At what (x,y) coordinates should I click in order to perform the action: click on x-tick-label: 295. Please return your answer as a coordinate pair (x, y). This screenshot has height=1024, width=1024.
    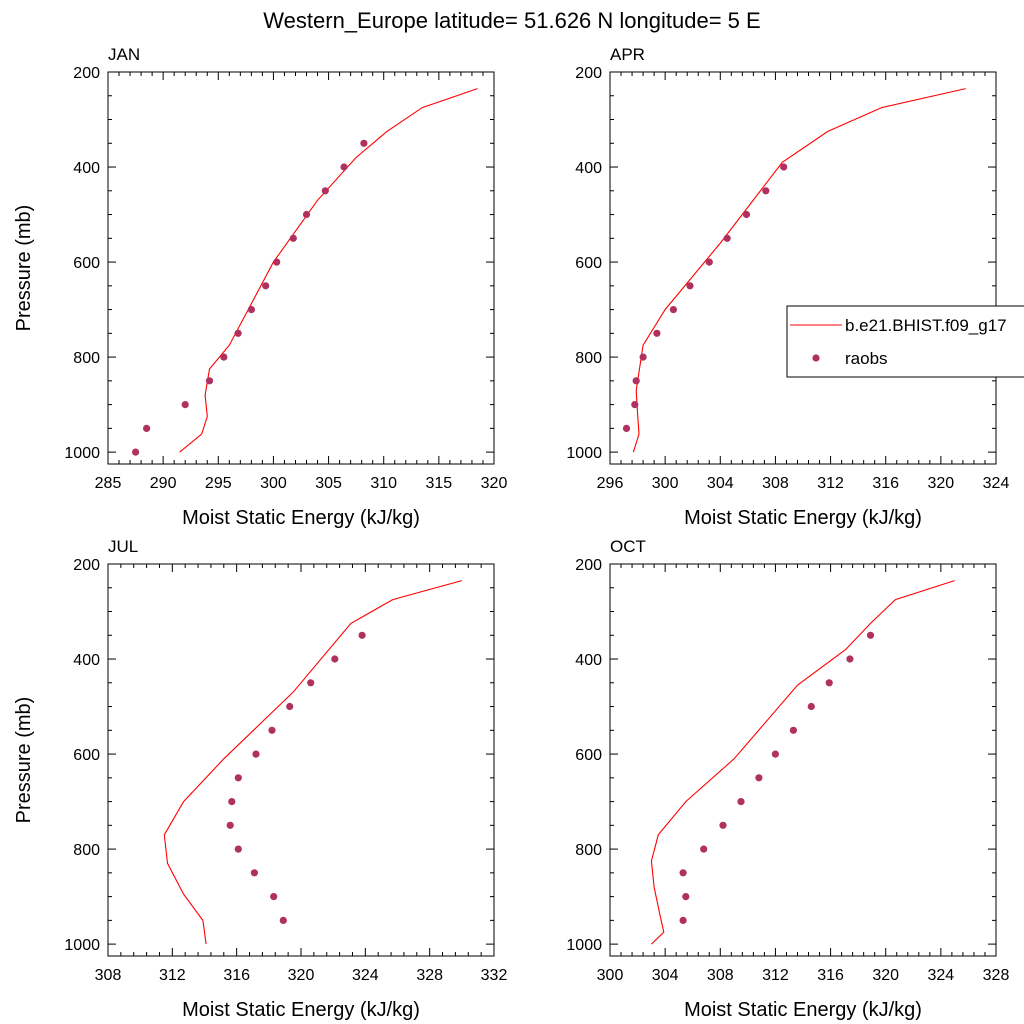
    Looking at the image, I should click on (218, 483).